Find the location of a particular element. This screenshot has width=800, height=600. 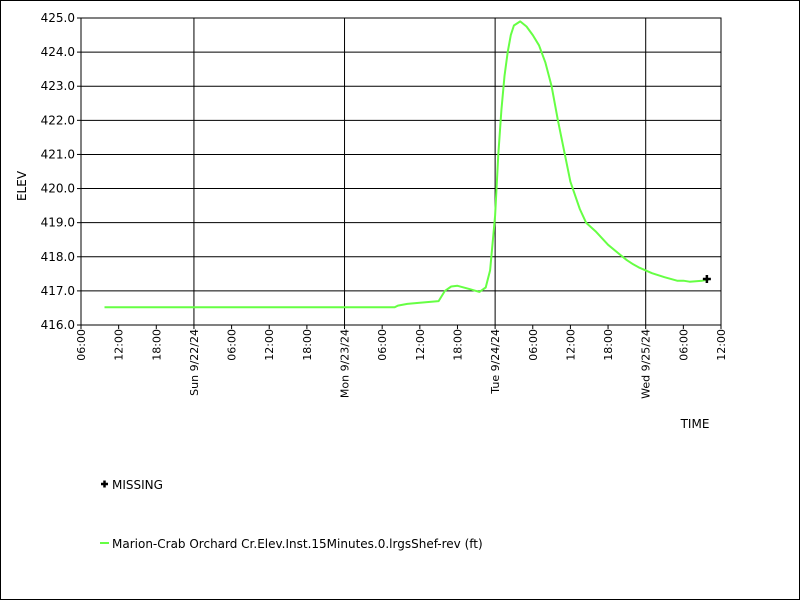

legend-label-missing: MISSING is located at coordinates (137, 485).